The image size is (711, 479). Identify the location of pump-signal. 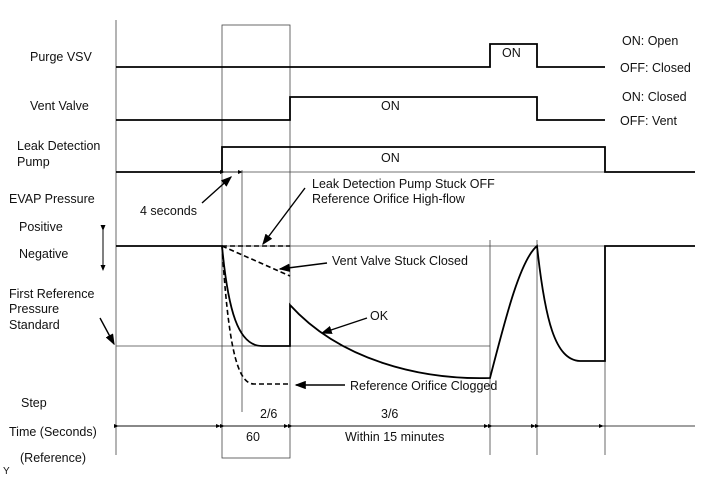
(405, 159).